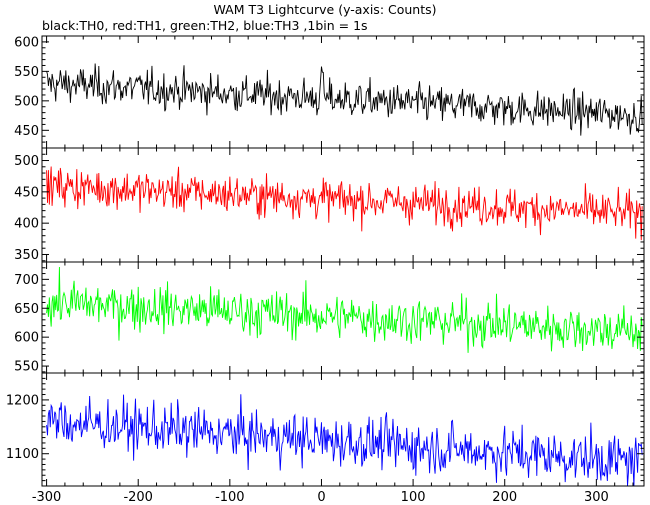 The image size is (650, 505). Describe the element at coordinates (26, 309) in the screenshot. I see `y-tick-label: 650` at that location.